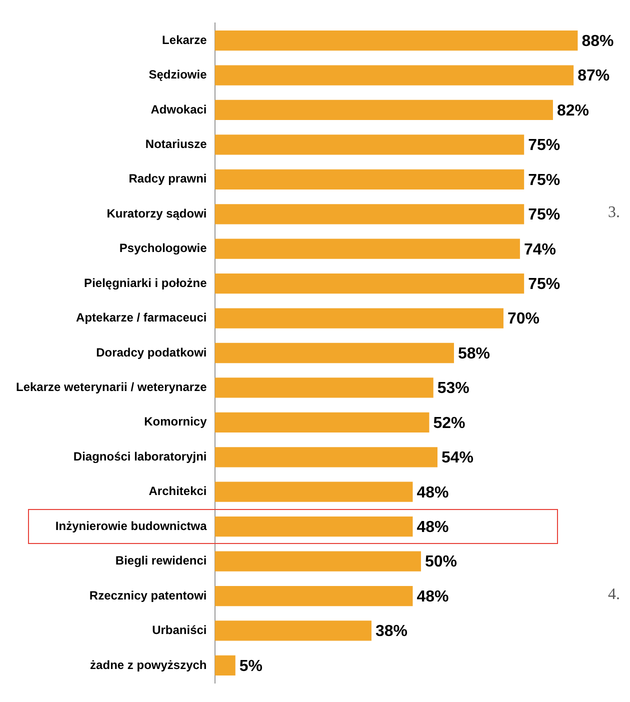  Describe the element at coordinates (474, 353) in the screenshot. I see `data-label: 58%` at that location.